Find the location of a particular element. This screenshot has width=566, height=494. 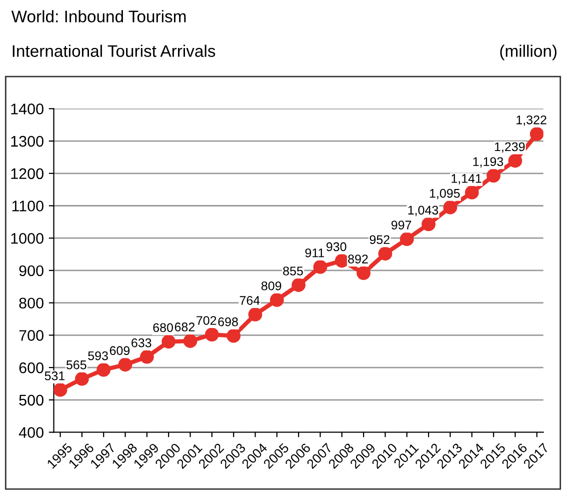

y-tick-label: 600 is located at coordinates (31, 368).